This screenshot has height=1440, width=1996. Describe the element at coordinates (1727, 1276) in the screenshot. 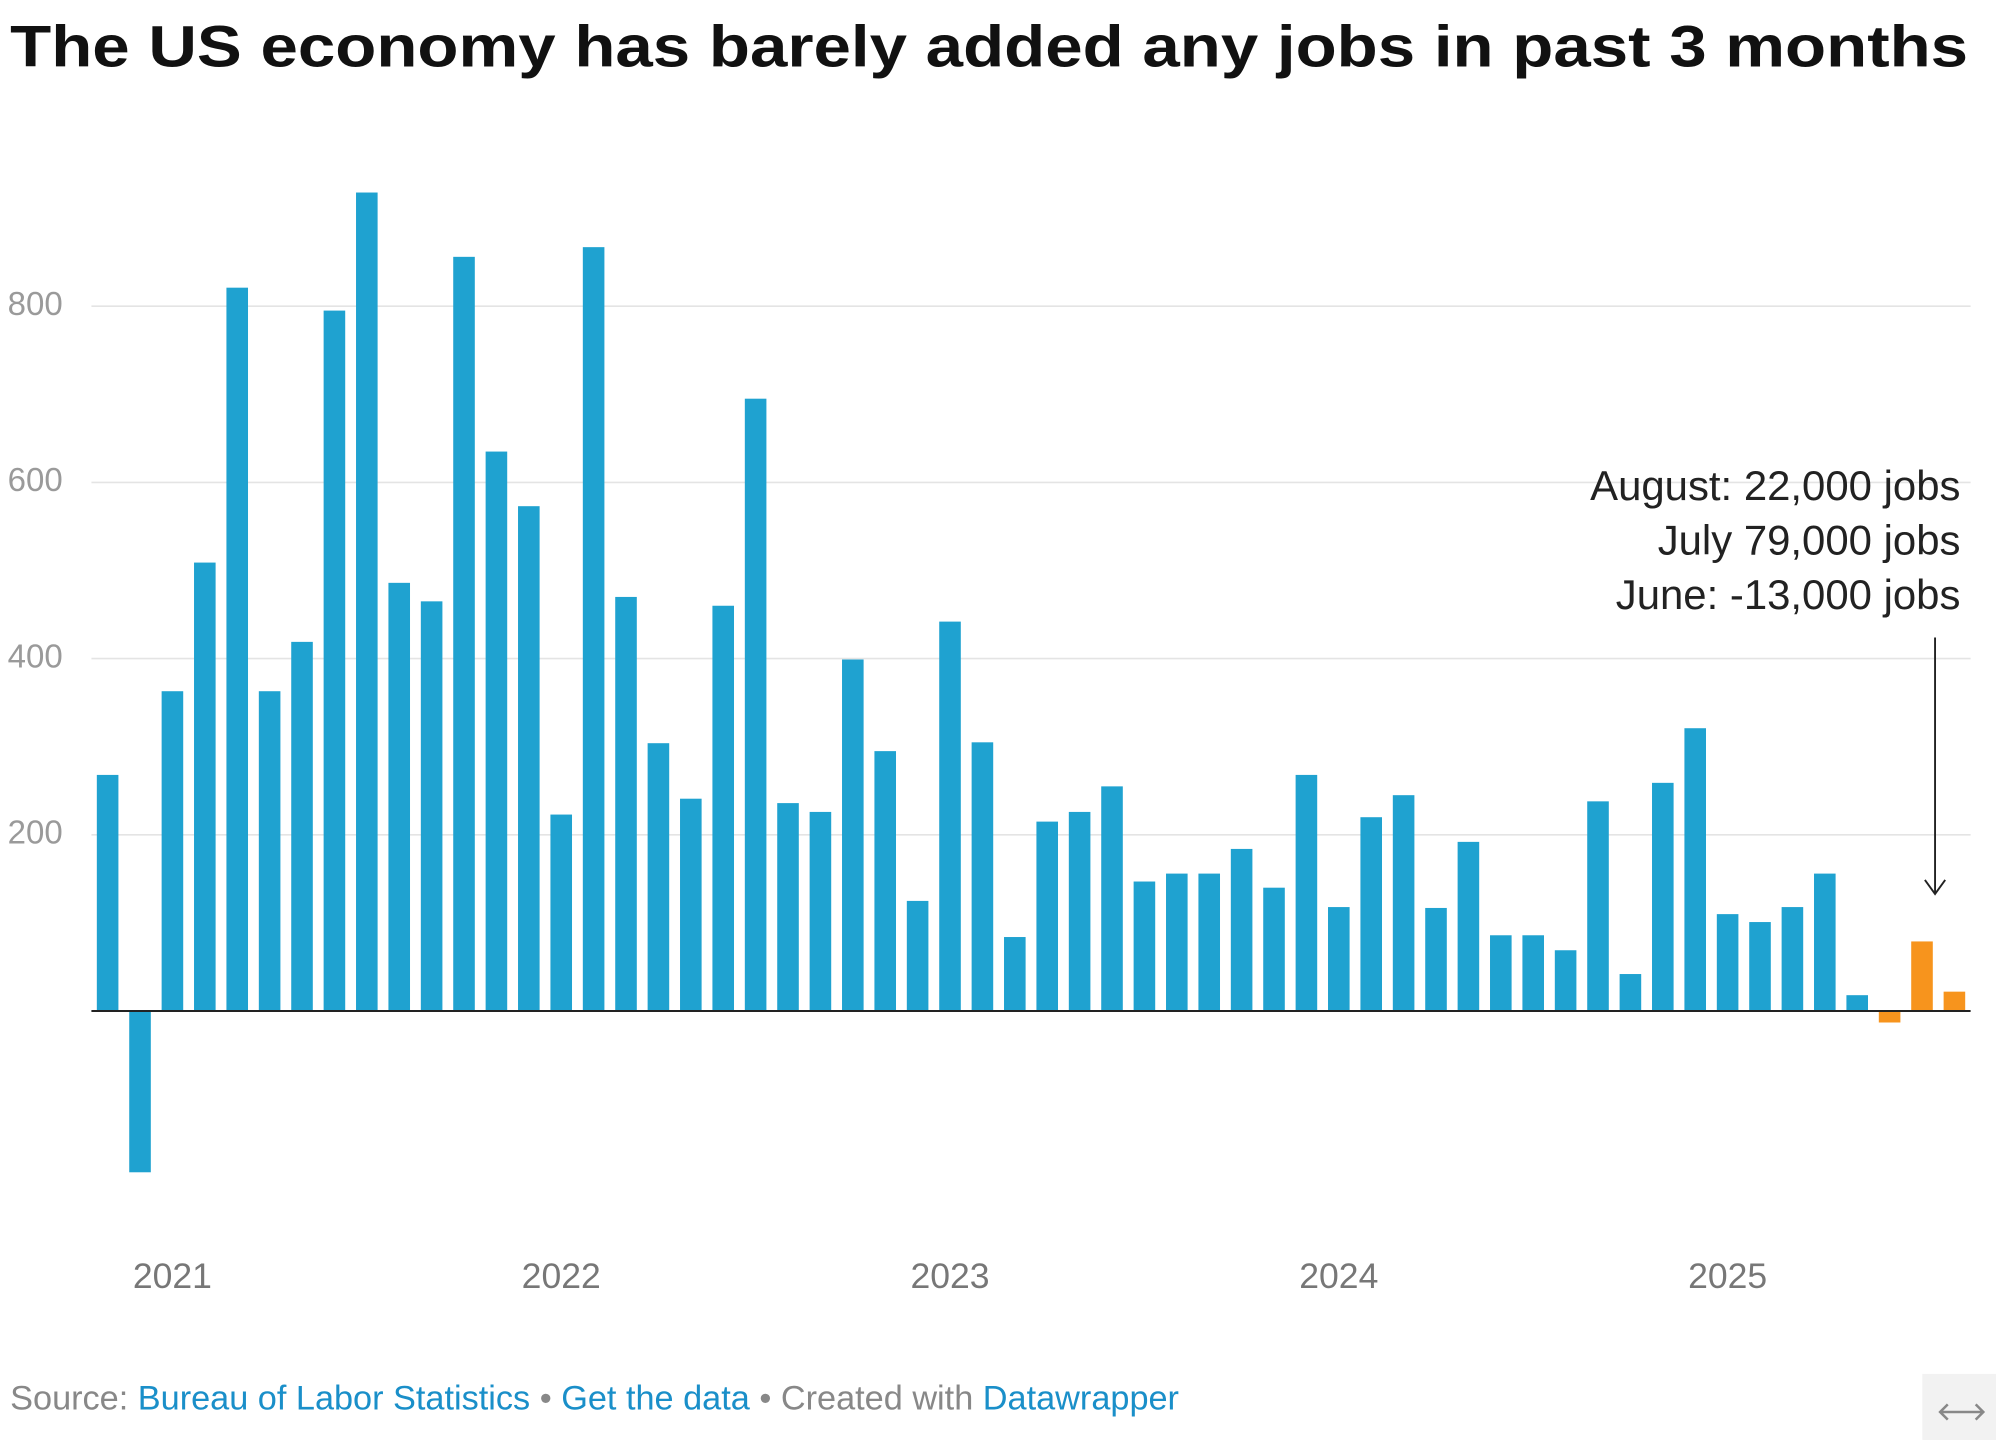

I see `x-tick-label: 2025` at that location.